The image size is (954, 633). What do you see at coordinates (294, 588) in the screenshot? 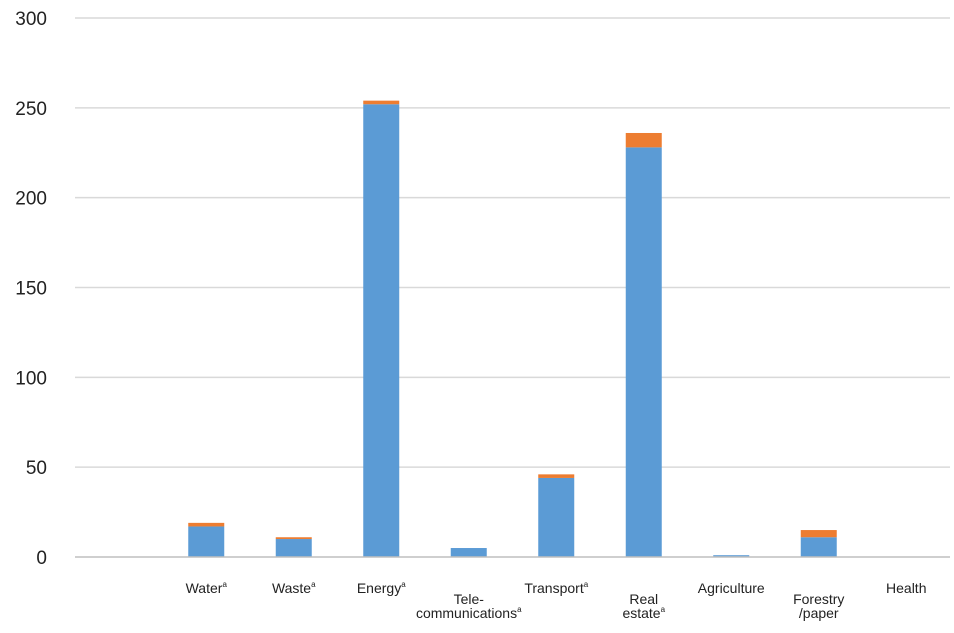
I see `x-tick-label: Wastea` at bounding box center [294, 588].